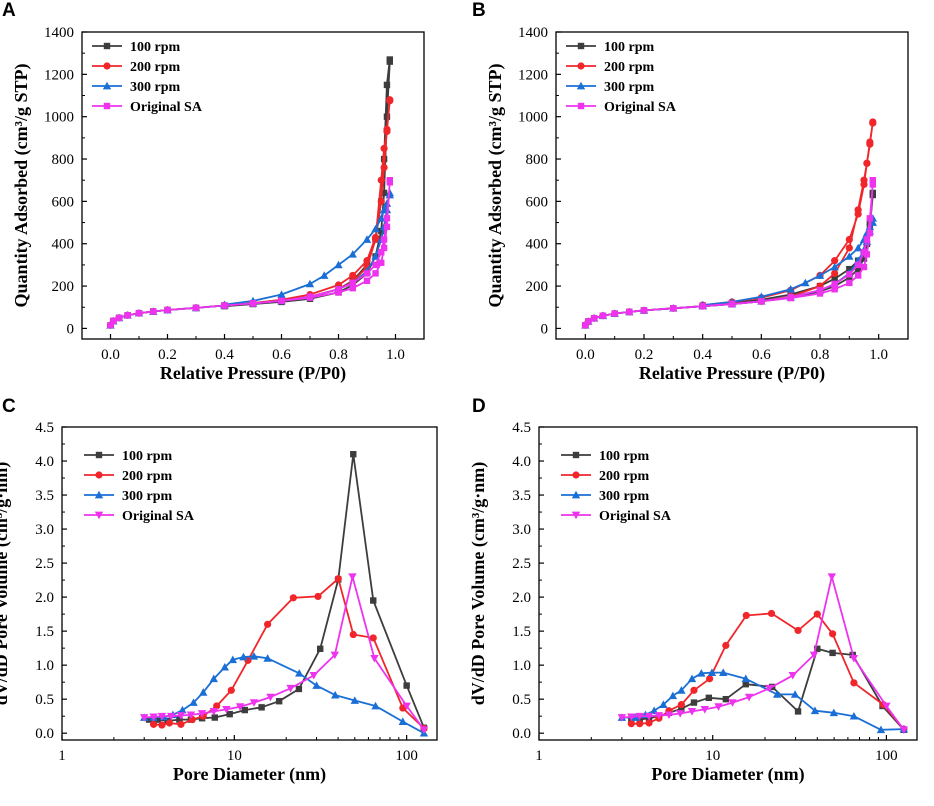 The width and height of the screenshot is (934, 806). What do you see at coordinates (406, 756) in the screenshot?
I see `x-tick-label: 100` at bounding box center [406, 756].